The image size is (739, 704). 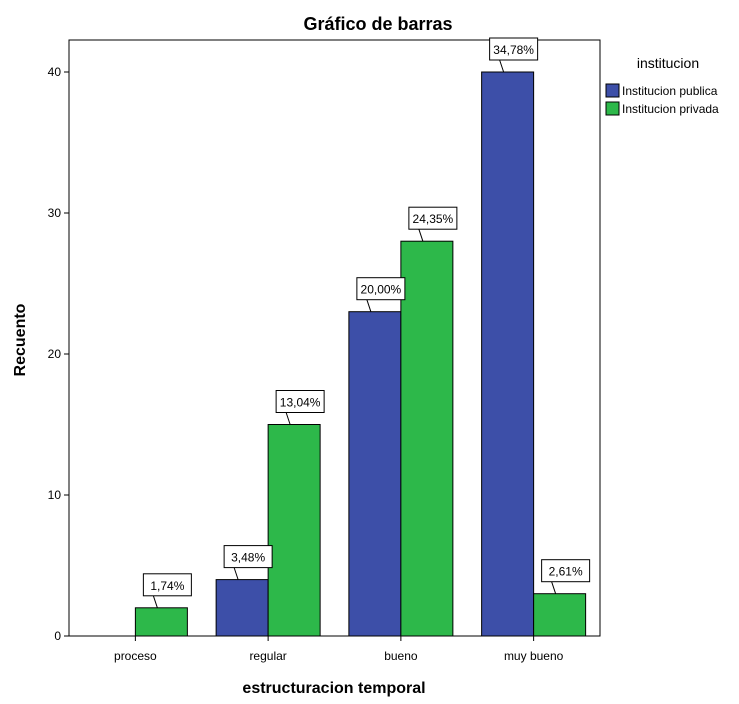 I want to click on data-label: 13,04%, so click(x=300, y=403).